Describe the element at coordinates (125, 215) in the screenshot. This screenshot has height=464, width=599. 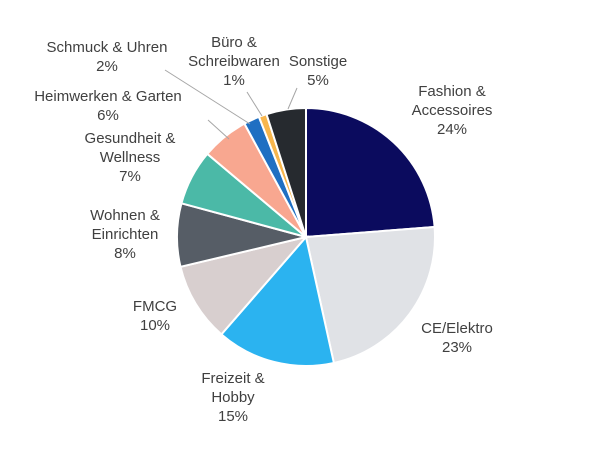
I see `slice-name-line: Wohnen &` at that location.